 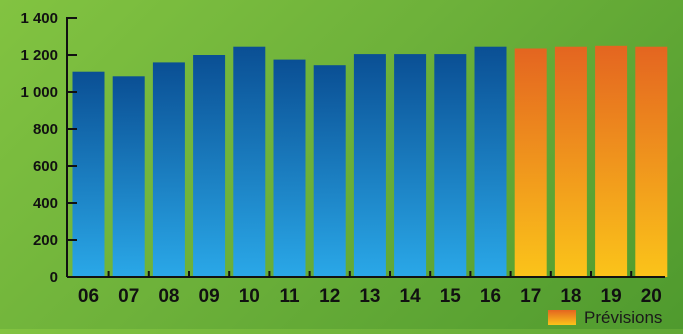 What do you see at coordinates (39, 55) in the screenshot?
I see `y-tick-label: 1 200` at bounding box center [39, 55].